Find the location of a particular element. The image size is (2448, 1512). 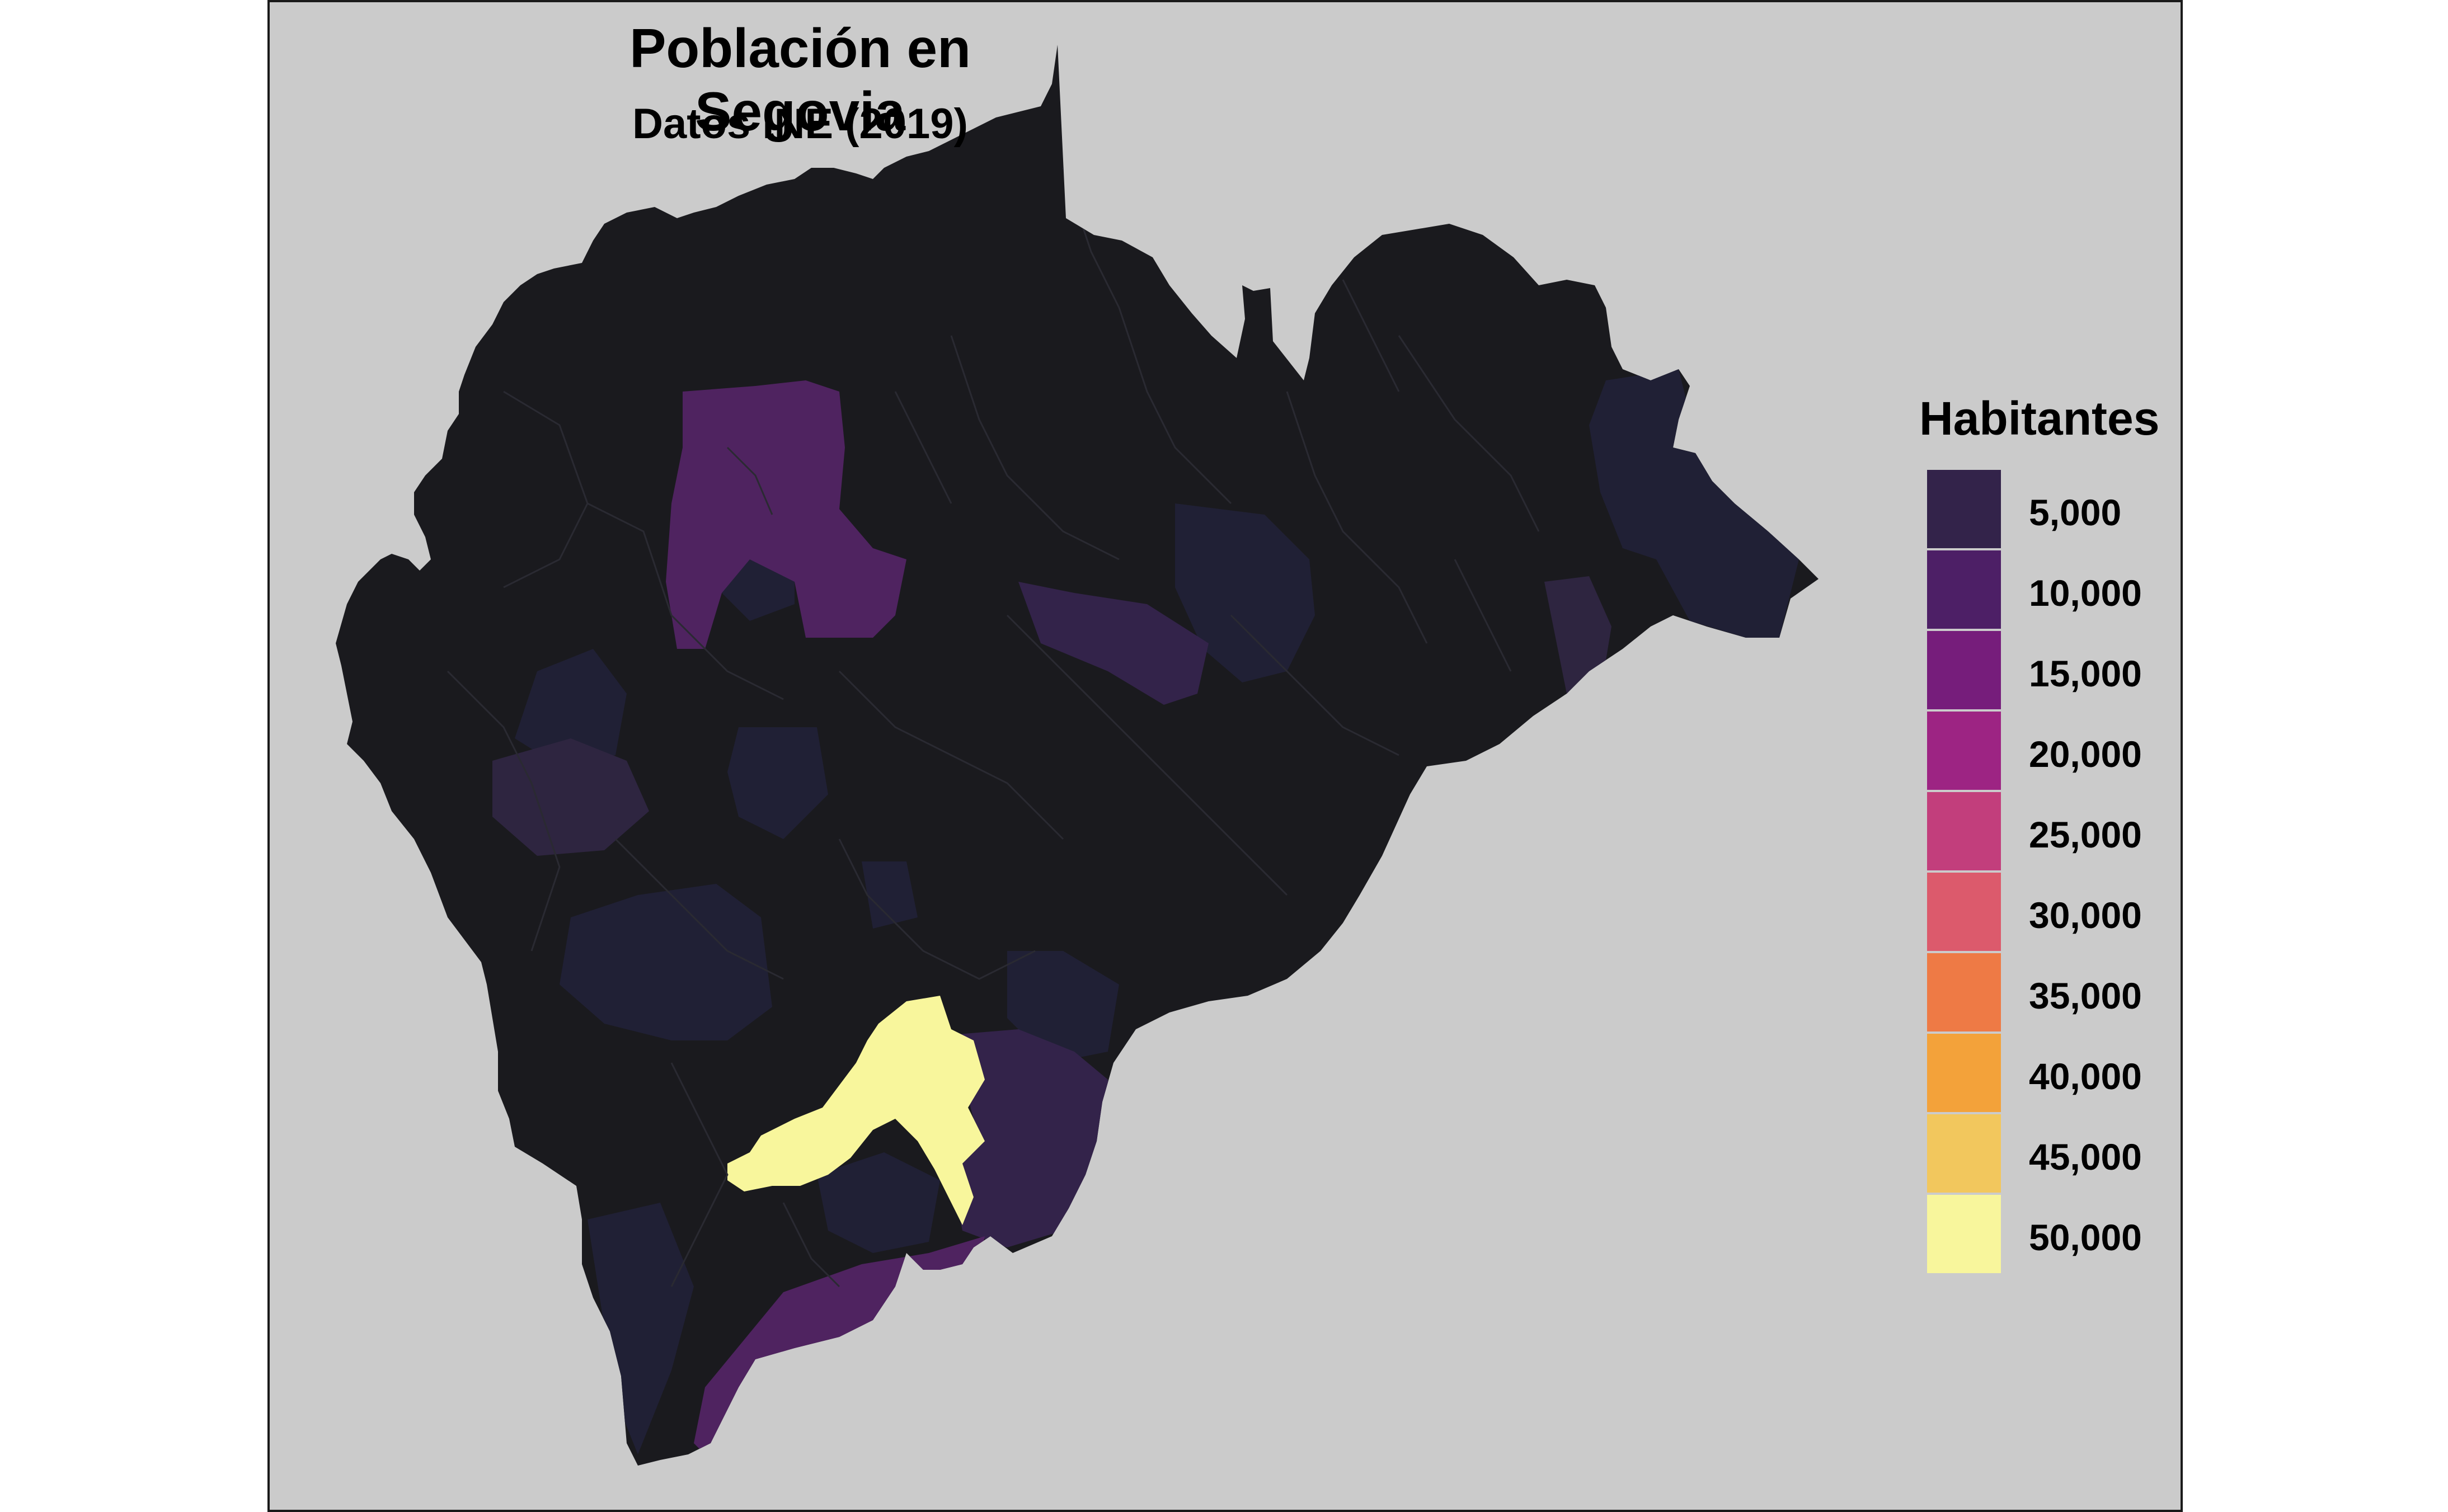

legend-label: 35,000 is located at coordinates (2085, 995).